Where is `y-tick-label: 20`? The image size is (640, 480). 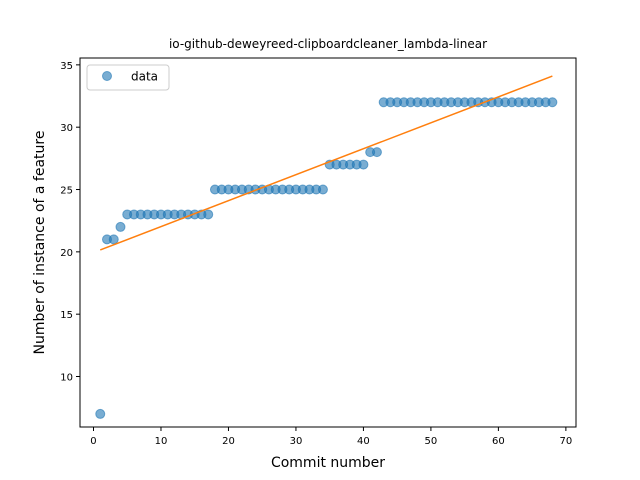
y-tick-label: 20 is located at coordinates (66, 253).